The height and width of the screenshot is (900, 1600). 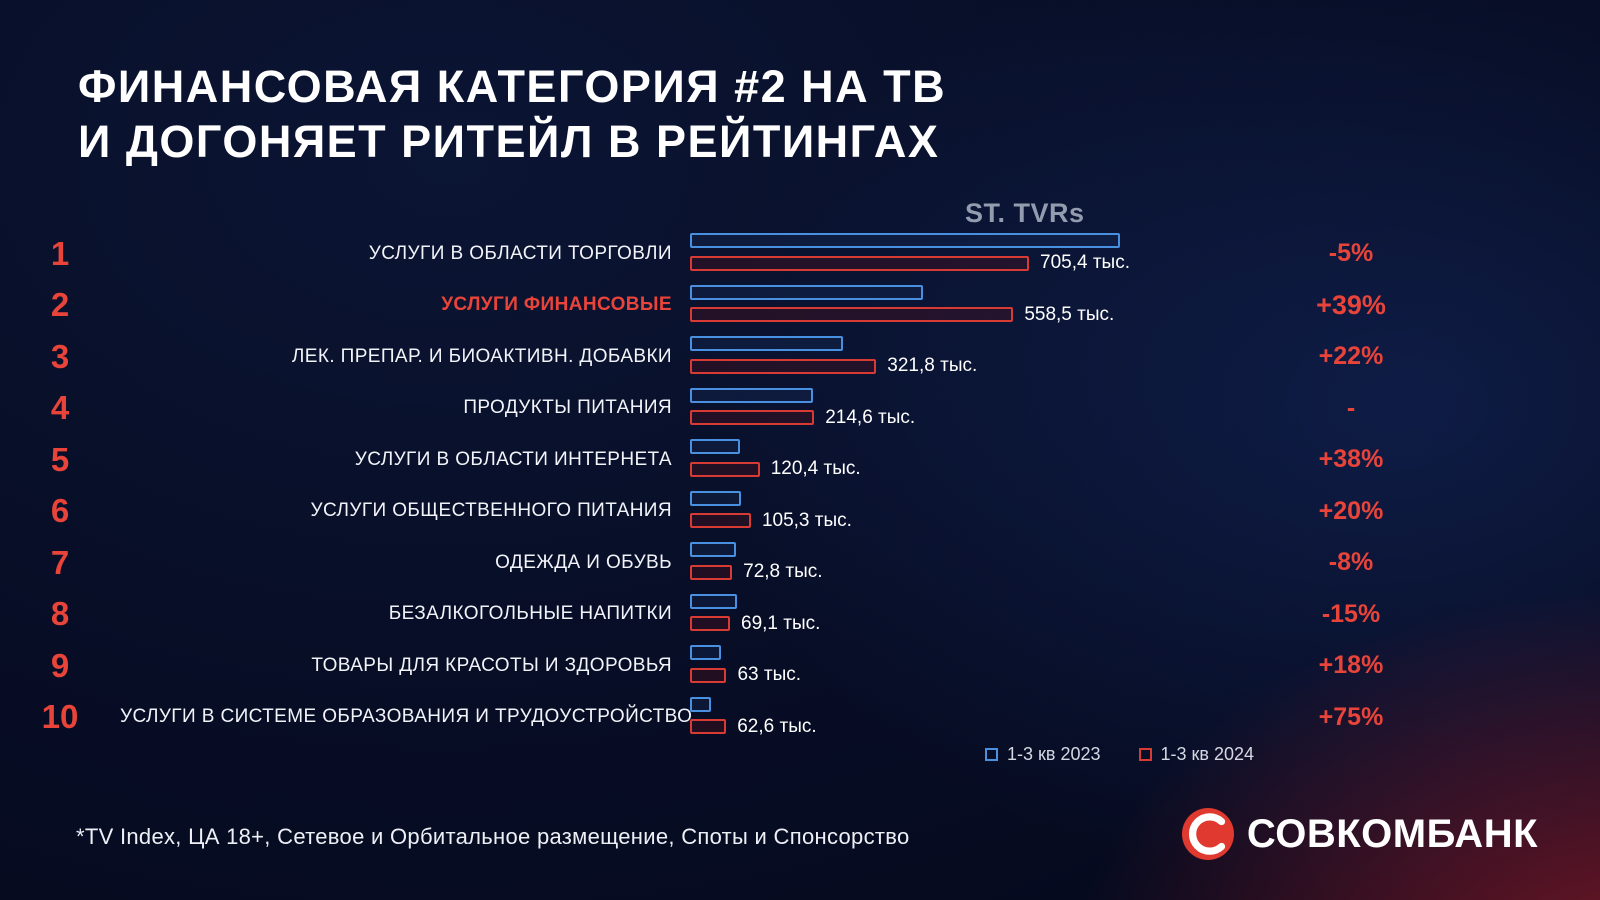 I want to click on rank-label: 4, so click(x=60, y=408).